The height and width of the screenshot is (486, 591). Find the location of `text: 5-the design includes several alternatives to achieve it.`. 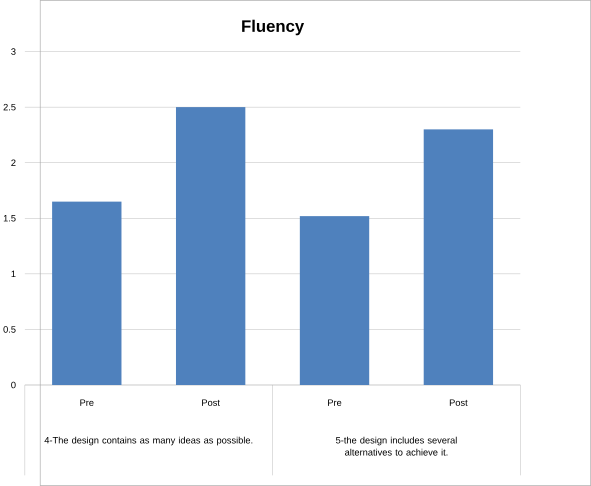

text: 5-the design includes several alternatives to achieve it. is located at coordinates (396, 446).